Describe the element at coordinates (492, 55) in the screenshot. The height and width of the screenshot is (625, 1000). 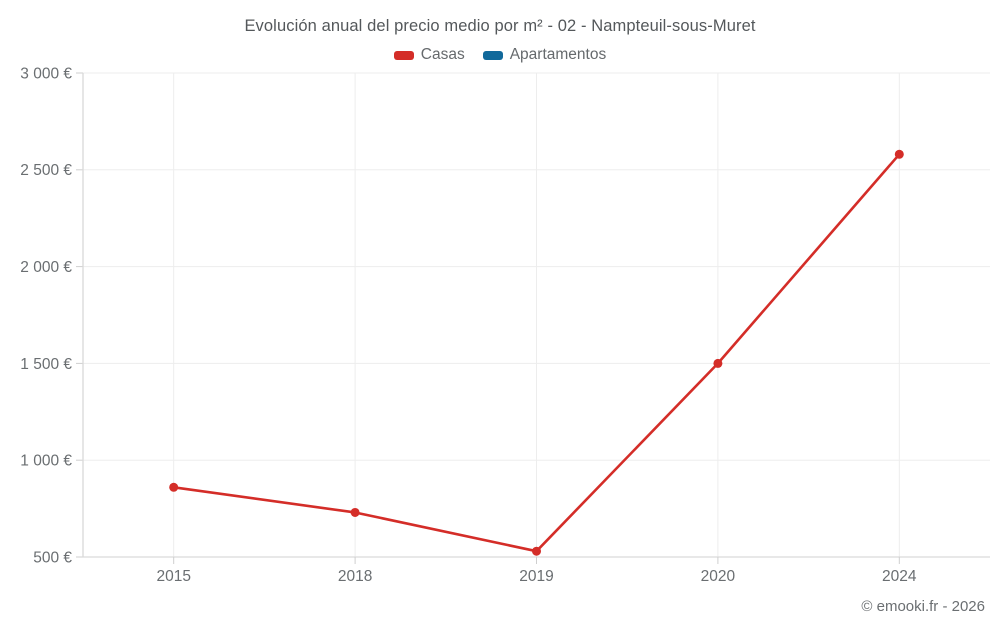
I see `legend-swatch-apartamentos` at that location.